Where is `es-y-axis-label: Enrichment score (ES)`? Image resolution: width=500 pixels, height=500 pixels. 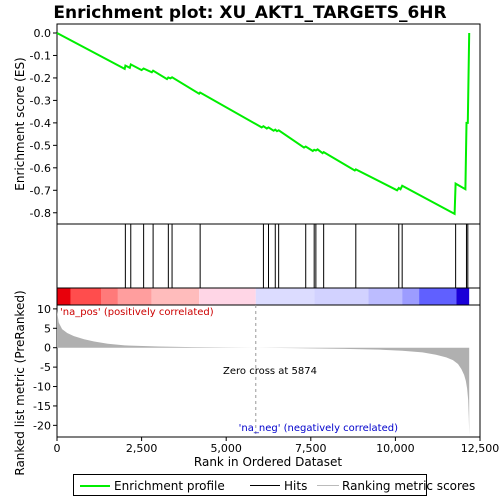
es-y-axis-label: Enrichment score (ES) is located at coordinates (20, 123).